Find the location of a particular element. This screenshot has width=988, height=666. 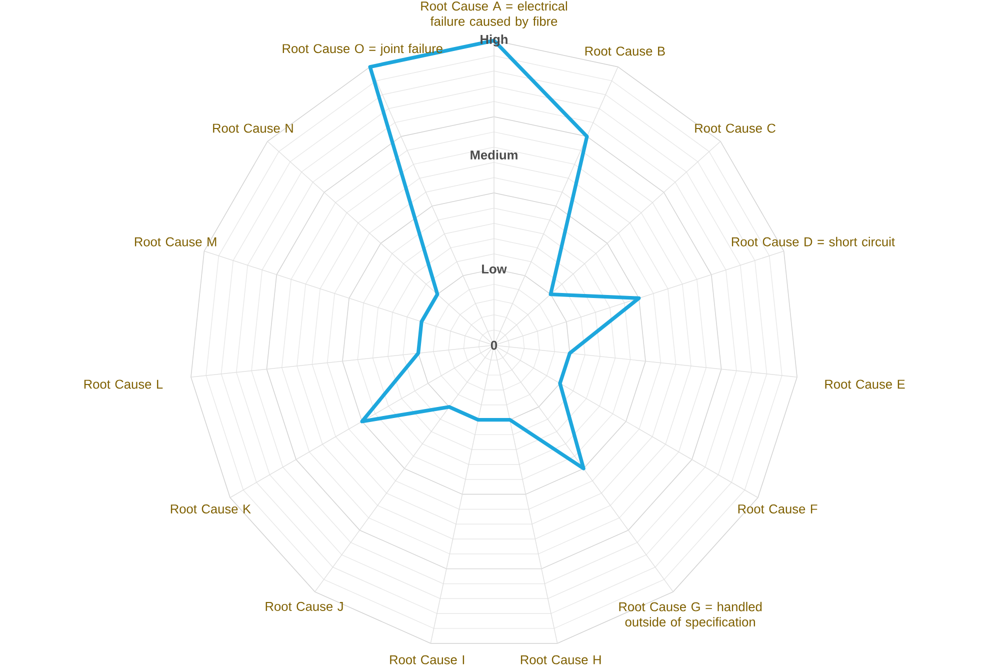

spoke-label: Root Cause C is located at coordinates (735, 128).